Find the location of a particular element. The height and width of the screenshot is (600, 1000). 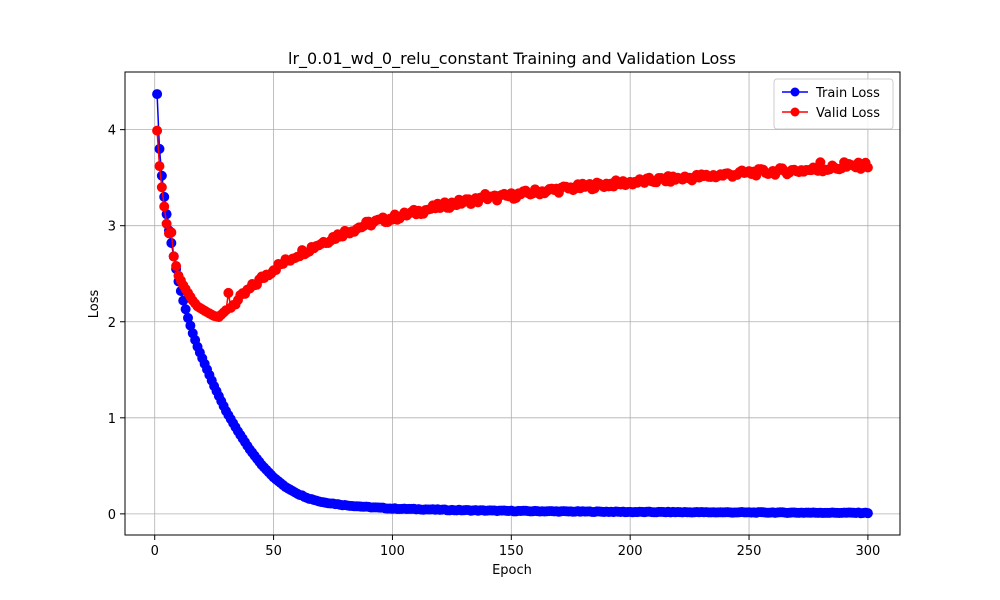

y-tick-label: 0 is located at coordinates (112, 515).